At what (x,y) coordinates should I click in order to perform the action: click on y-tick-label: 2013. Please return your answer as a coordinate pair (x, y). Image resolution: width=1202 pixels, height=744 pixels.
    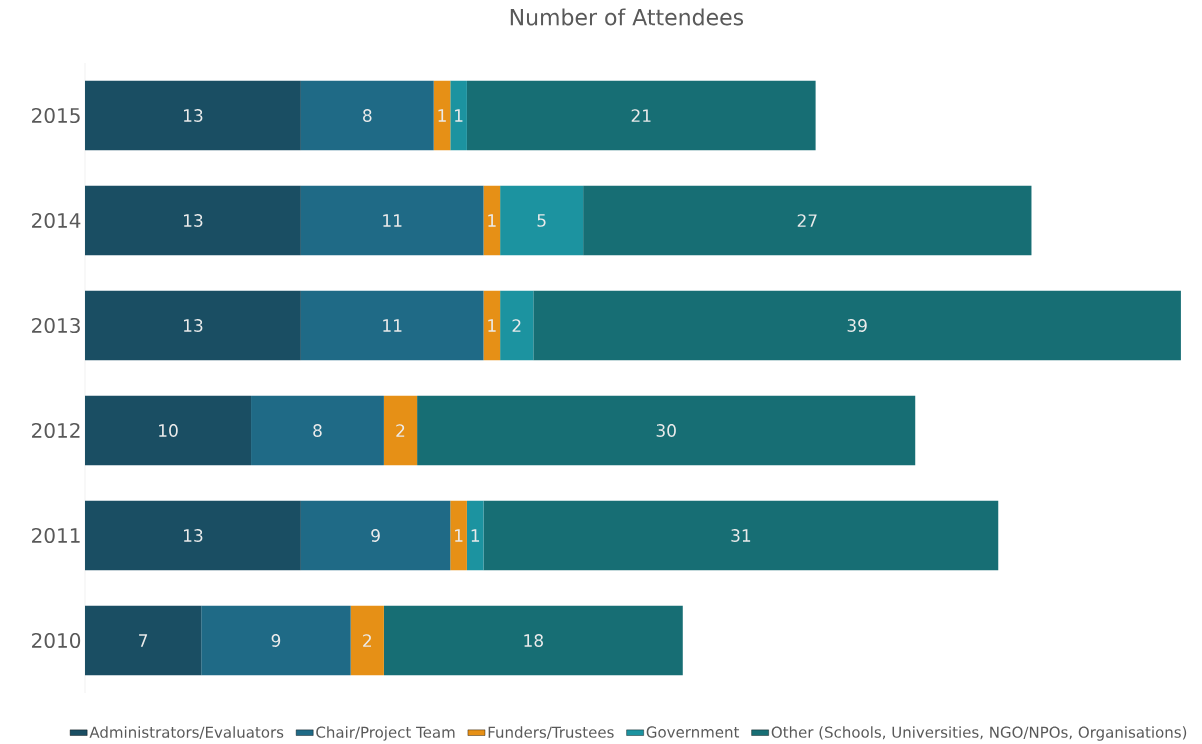
    Looking at the image, I should click on (56, 325).